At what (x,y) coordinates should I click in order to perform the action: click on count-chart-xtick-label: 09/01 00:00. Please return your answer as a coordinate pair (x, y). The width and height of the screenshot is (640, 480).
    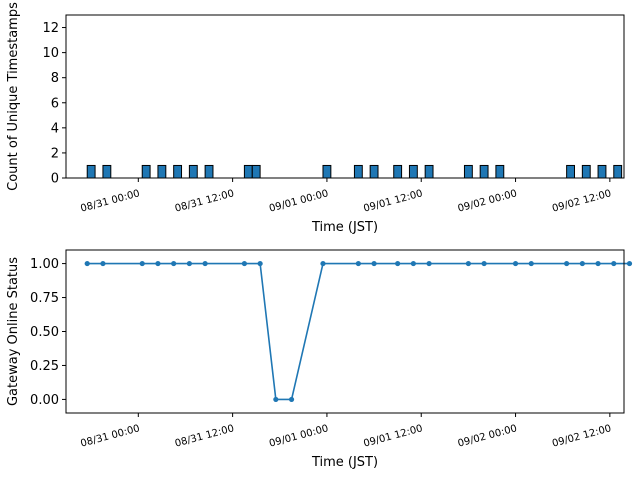
    Looking at the image, I should click on (299, 201).